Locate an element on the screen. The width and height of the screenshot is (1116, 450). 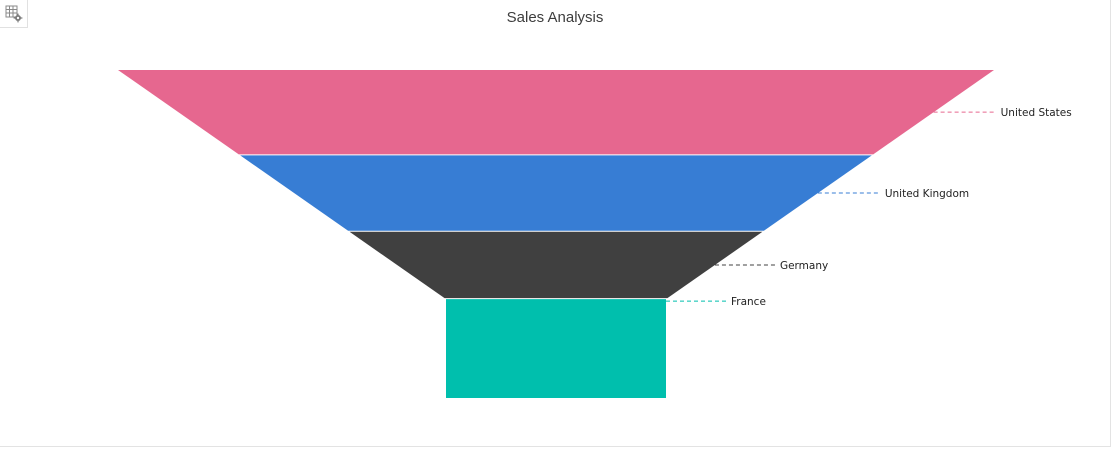
funnel-segment-united-kingdom is located at coordinates (556, 193).